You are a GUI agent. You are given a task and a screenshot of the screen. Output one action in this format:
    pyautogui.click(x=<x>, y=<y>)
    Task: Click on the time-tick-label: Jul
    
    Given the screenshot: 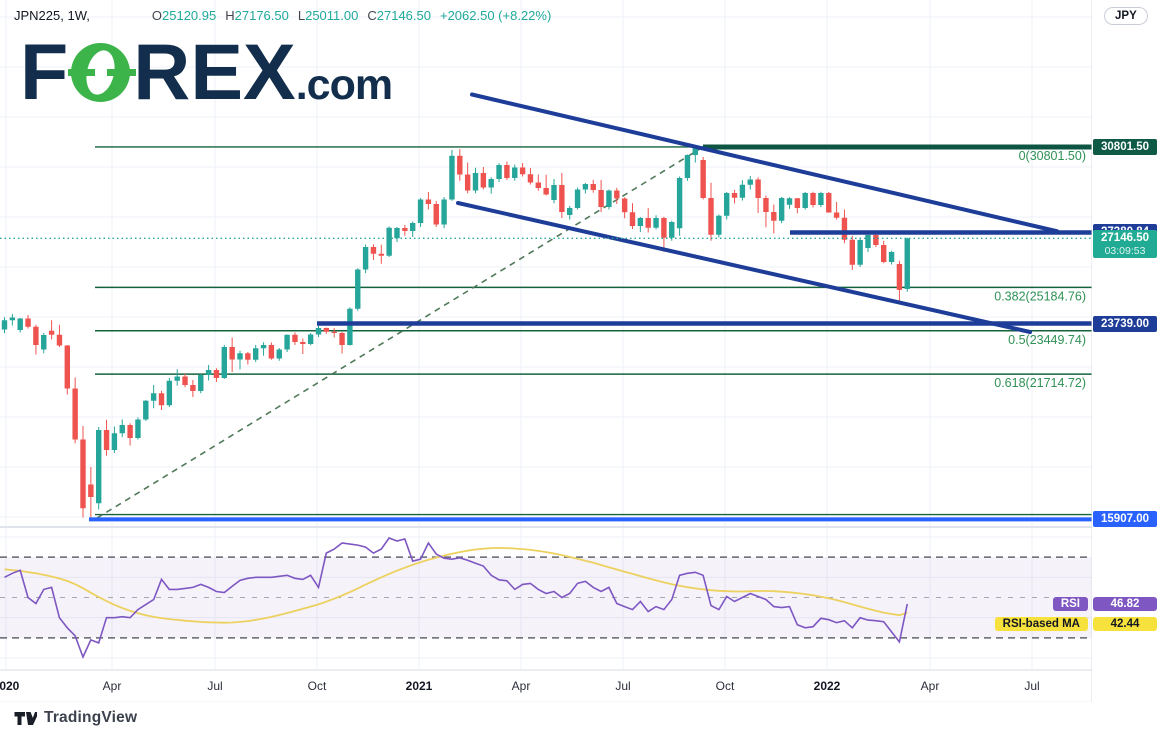 What is the action you would take?
    pyautogui.click(x=214, y=686)
    